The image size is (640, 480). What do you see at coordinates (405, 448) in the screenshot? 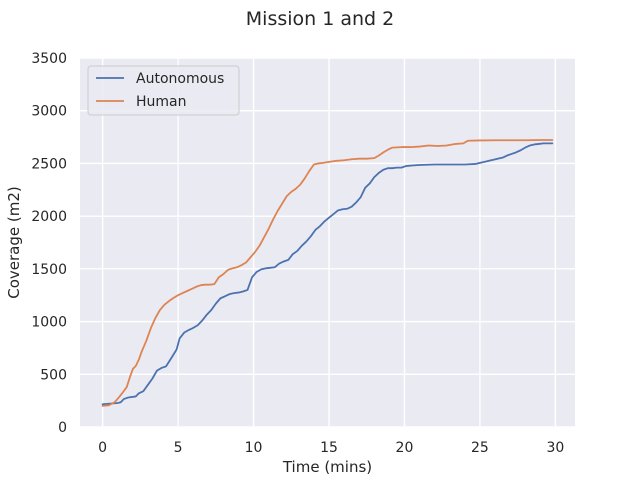
I see `x-tick-label: 20` at bounding box center [405, 448].